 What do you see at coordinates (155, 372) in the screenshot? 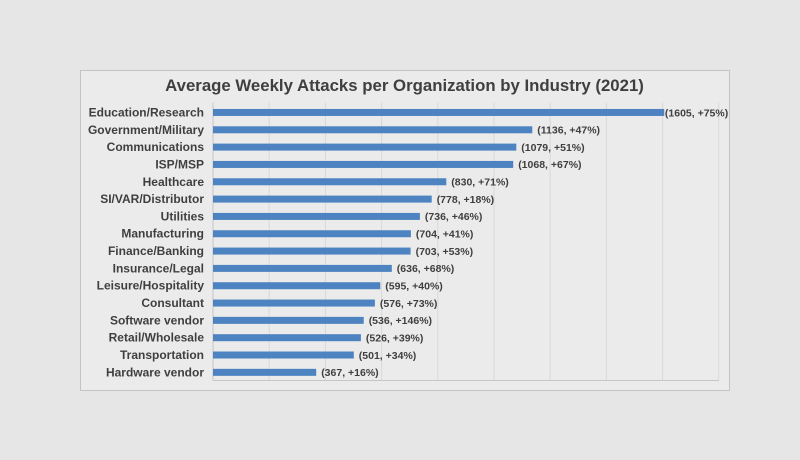
I see `svg-text: Hardware vendor` at bounding box center [155, 372].